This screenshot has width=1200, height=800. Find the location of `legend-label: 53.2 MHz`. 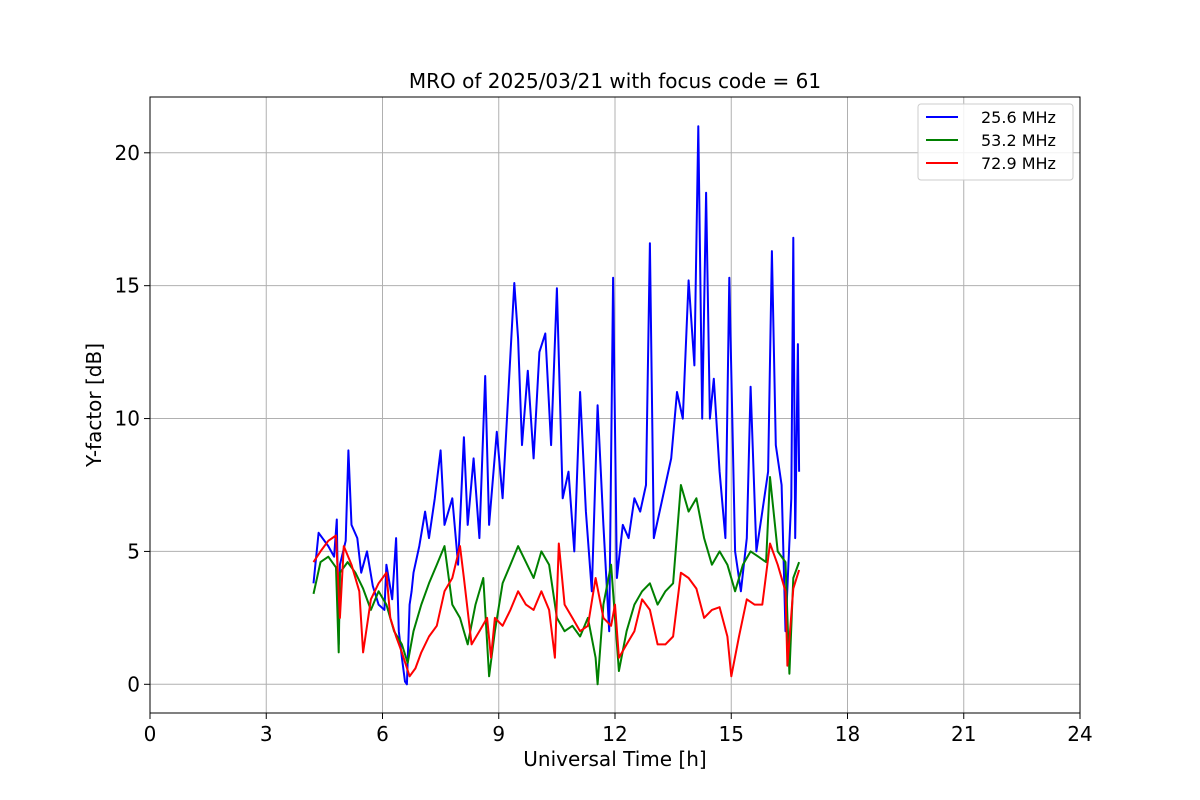

legend-label: 53.2 MHz is located at coordinates (1018, 140).